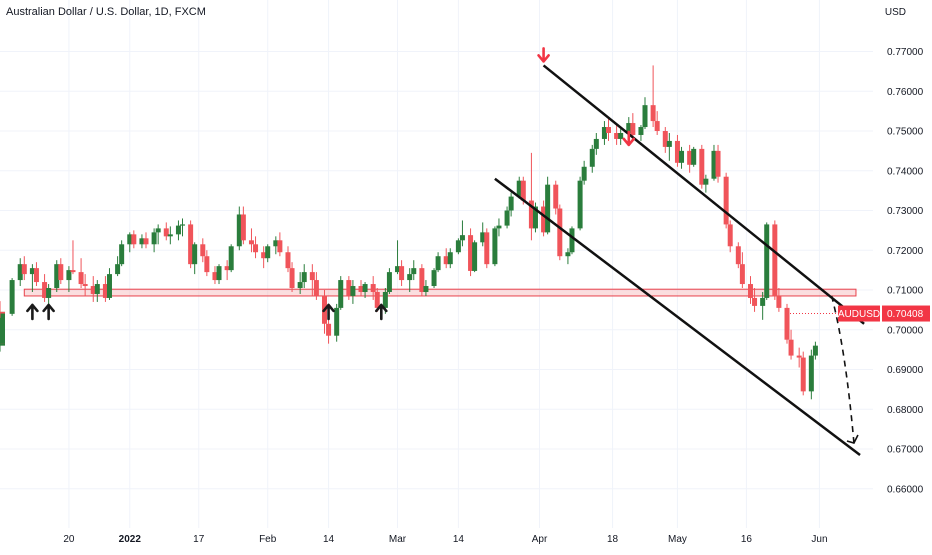  Describe the element at coordinates (629, 138) in the screenshot. I see `down-arrow-icon` at that location.